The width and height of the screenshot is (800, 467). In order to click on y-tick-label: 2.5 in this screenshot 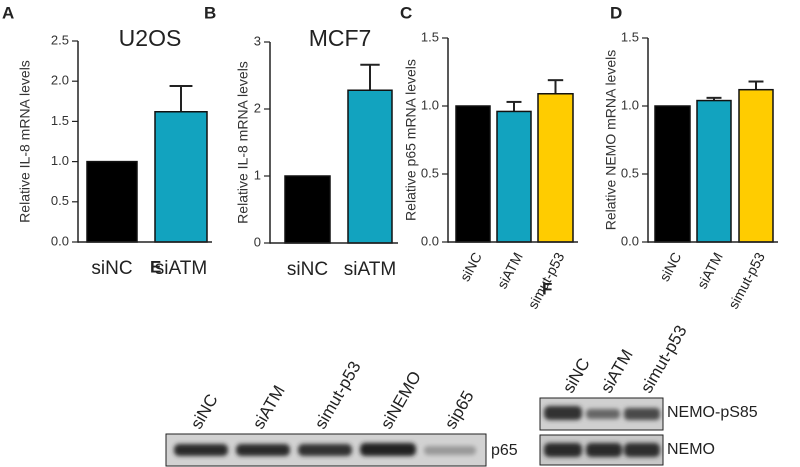, I will do `click(60, 39)`.